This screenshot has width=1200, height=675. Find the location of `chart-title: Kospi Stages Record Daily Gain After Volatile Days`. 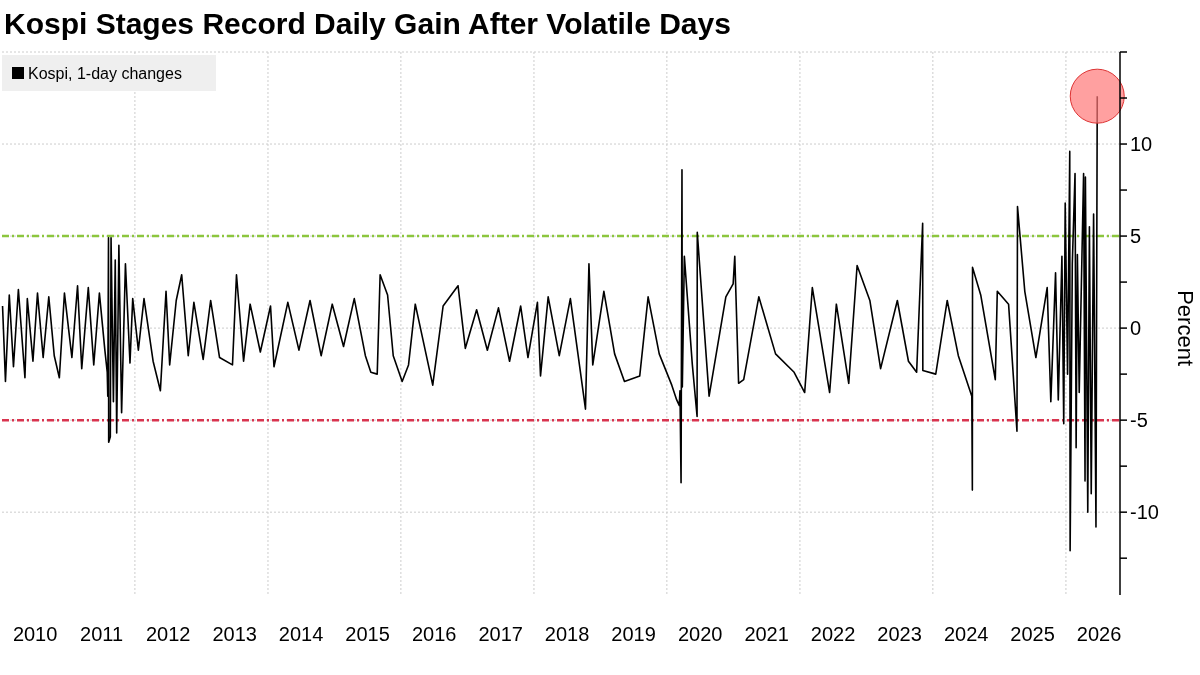

chart-title: Kospi Stages Record Daily Gain After Volatile Days is located at coordinates (367, 23).